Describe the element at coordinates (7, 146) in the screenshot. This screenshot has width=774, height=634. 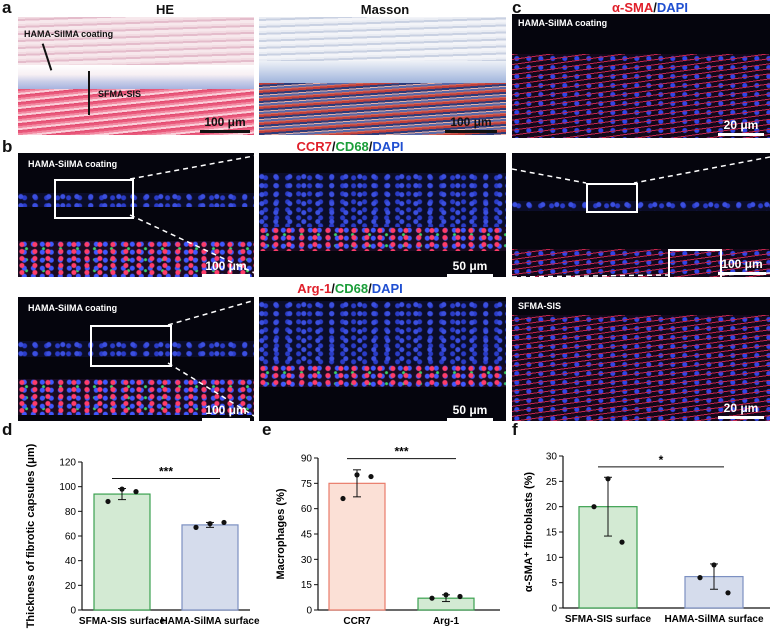
I see `panel-label-b: b` at that location.